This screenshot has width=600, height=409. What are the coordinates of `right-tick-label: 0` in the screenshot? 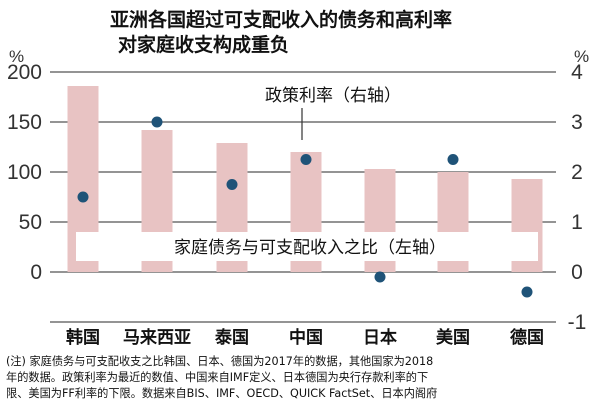 It's located at (577, 272).